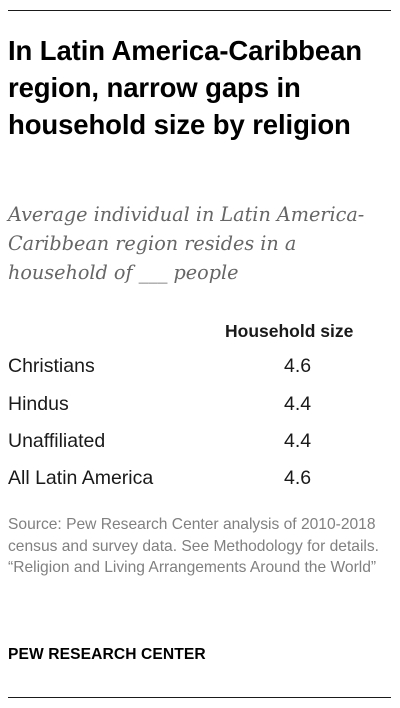  What do you see at coordinates (200, 369) in the screenshot?
I see `table-row-christians: Christians 4.6` at bounding box center [200, 369].